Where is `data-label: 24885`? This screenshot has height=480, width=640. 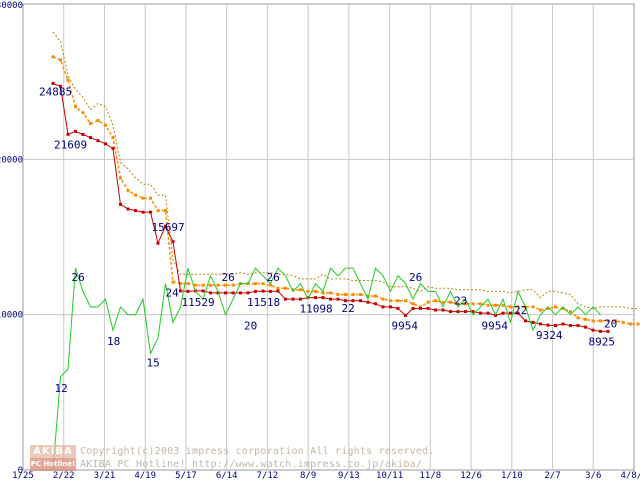 data-label: 24885 is located at coordinates (55, 91).